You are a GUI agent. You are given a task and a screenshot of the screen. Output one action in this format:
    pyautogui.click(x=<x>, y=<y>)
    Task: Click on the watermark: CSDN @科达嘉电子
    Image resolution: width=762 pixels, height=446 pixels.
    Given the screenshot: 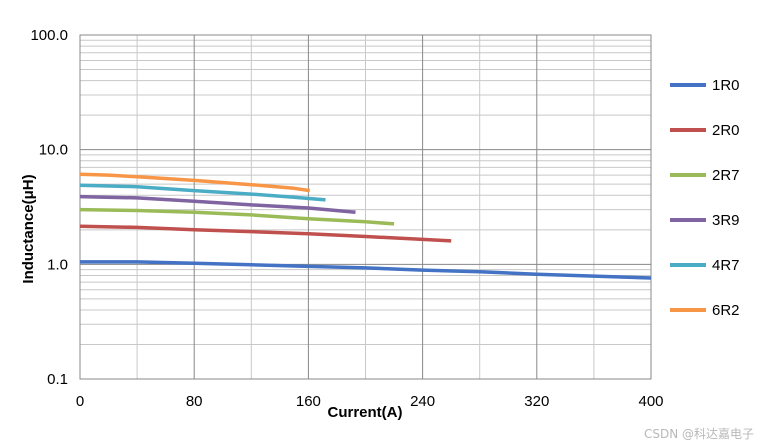 What is the action you would take?
    pyautogui.click(x=698, y=434)
    